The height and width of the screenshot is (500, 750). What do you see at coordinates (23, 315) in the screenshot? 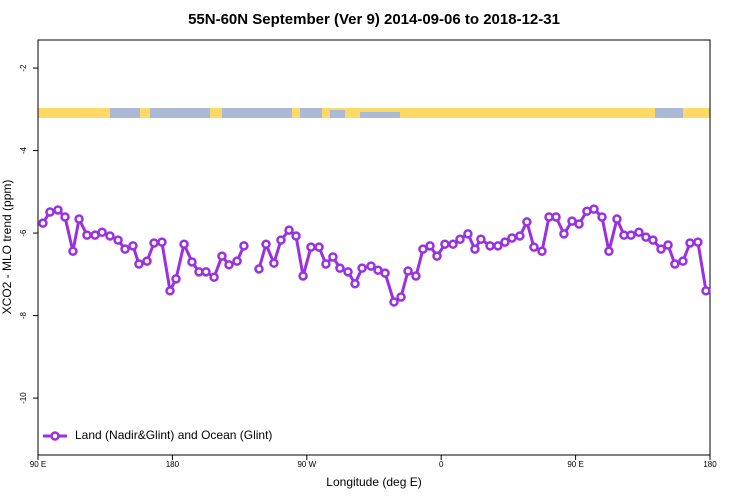
I see `y-tick-label: -8` at bounding box center [23, 315].